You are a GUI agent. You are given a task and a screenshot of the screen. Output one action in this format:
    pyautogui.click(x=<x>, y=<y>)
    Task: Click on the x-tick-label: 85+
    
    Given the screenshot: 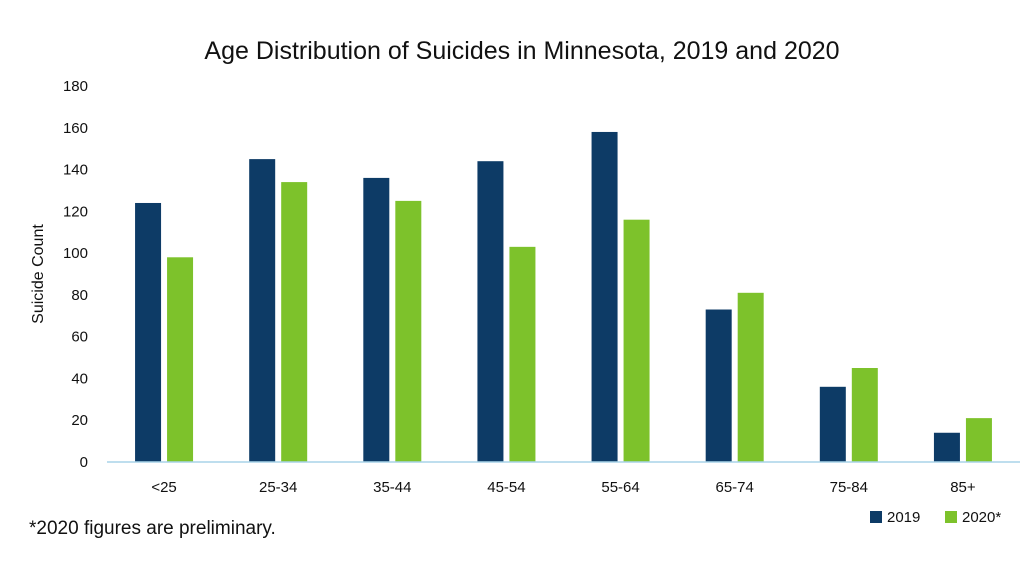 What is the action you would take?
    pyautogui.click(x=963, y=487)
    